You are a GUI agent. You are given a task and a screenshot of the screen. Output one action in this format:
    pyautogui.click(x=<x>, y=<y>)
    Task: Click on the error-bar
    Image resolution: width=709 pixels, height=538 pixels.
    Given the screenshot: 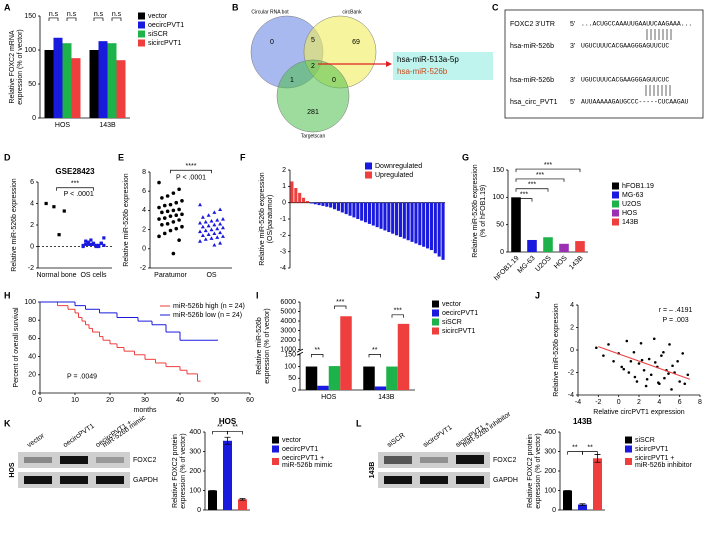 What is the action you would take?
    pyautogui.click(x=582, y=504)
    